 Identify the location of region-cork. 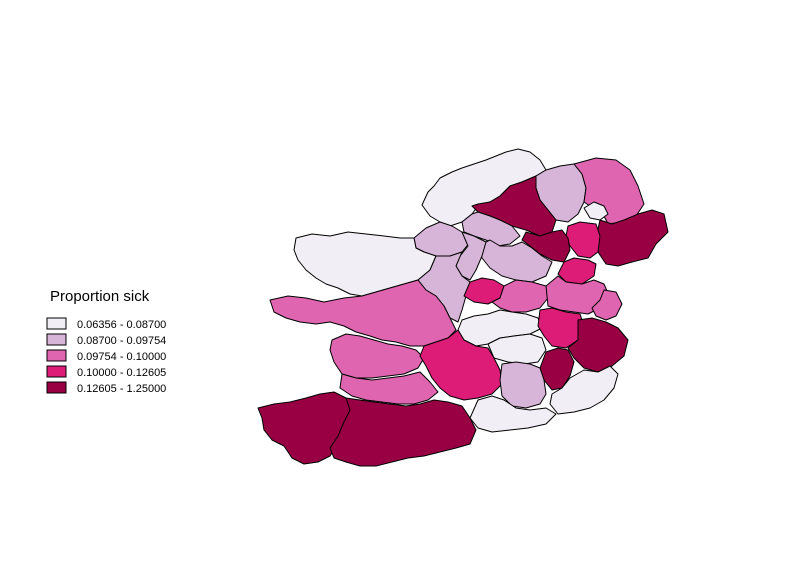
(403, 432).